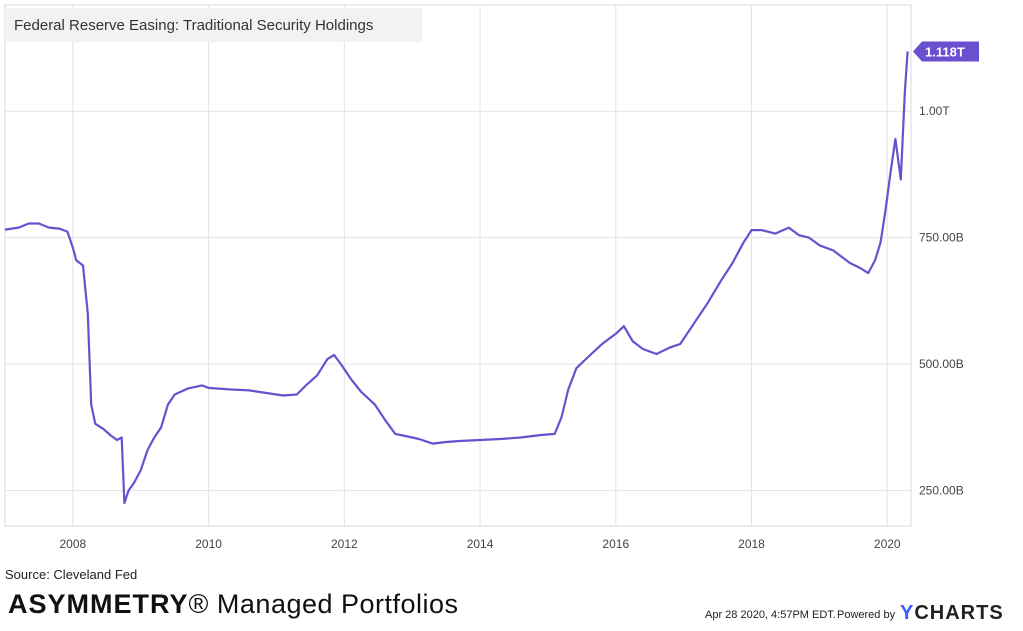 The image size is (1023, 631). I want to click on x-tick-label: 2014, so click(480, 544).